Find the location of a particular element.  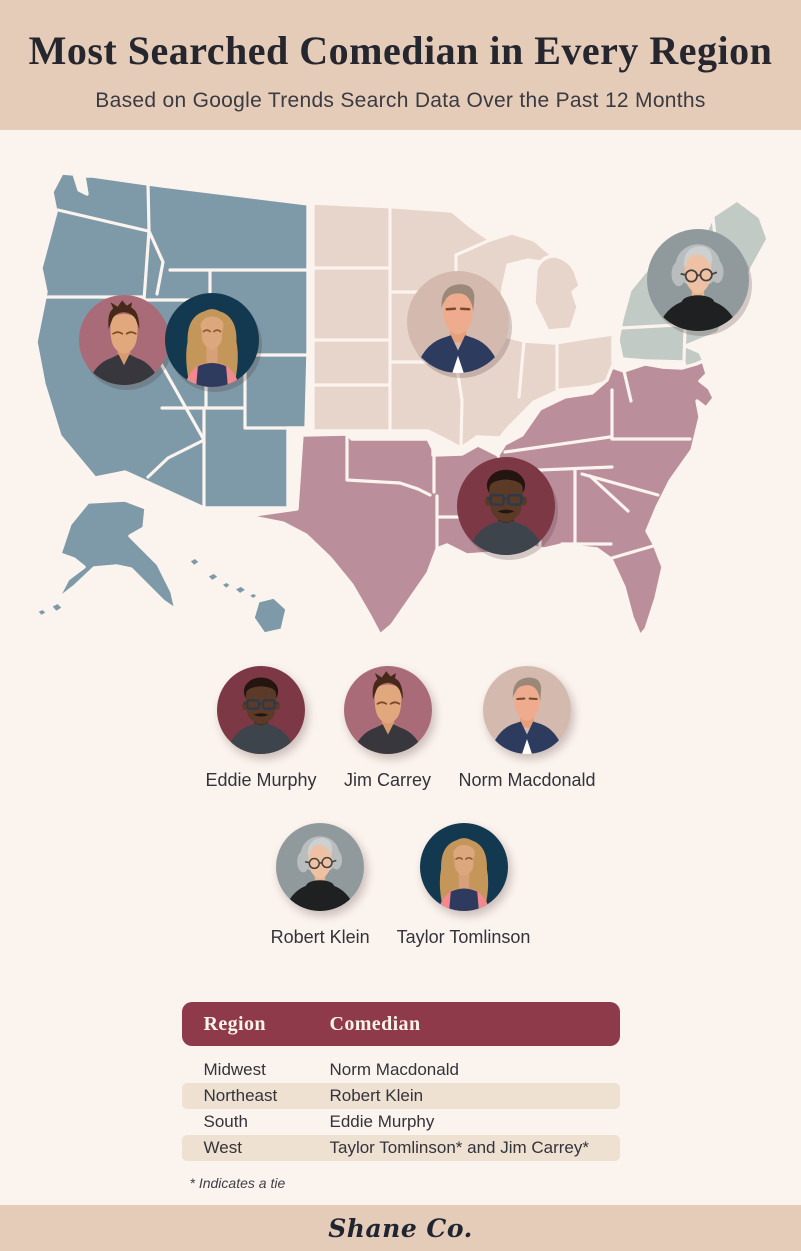

shane-co-logo: Shane Co. is located at coordinates (400, 1228).